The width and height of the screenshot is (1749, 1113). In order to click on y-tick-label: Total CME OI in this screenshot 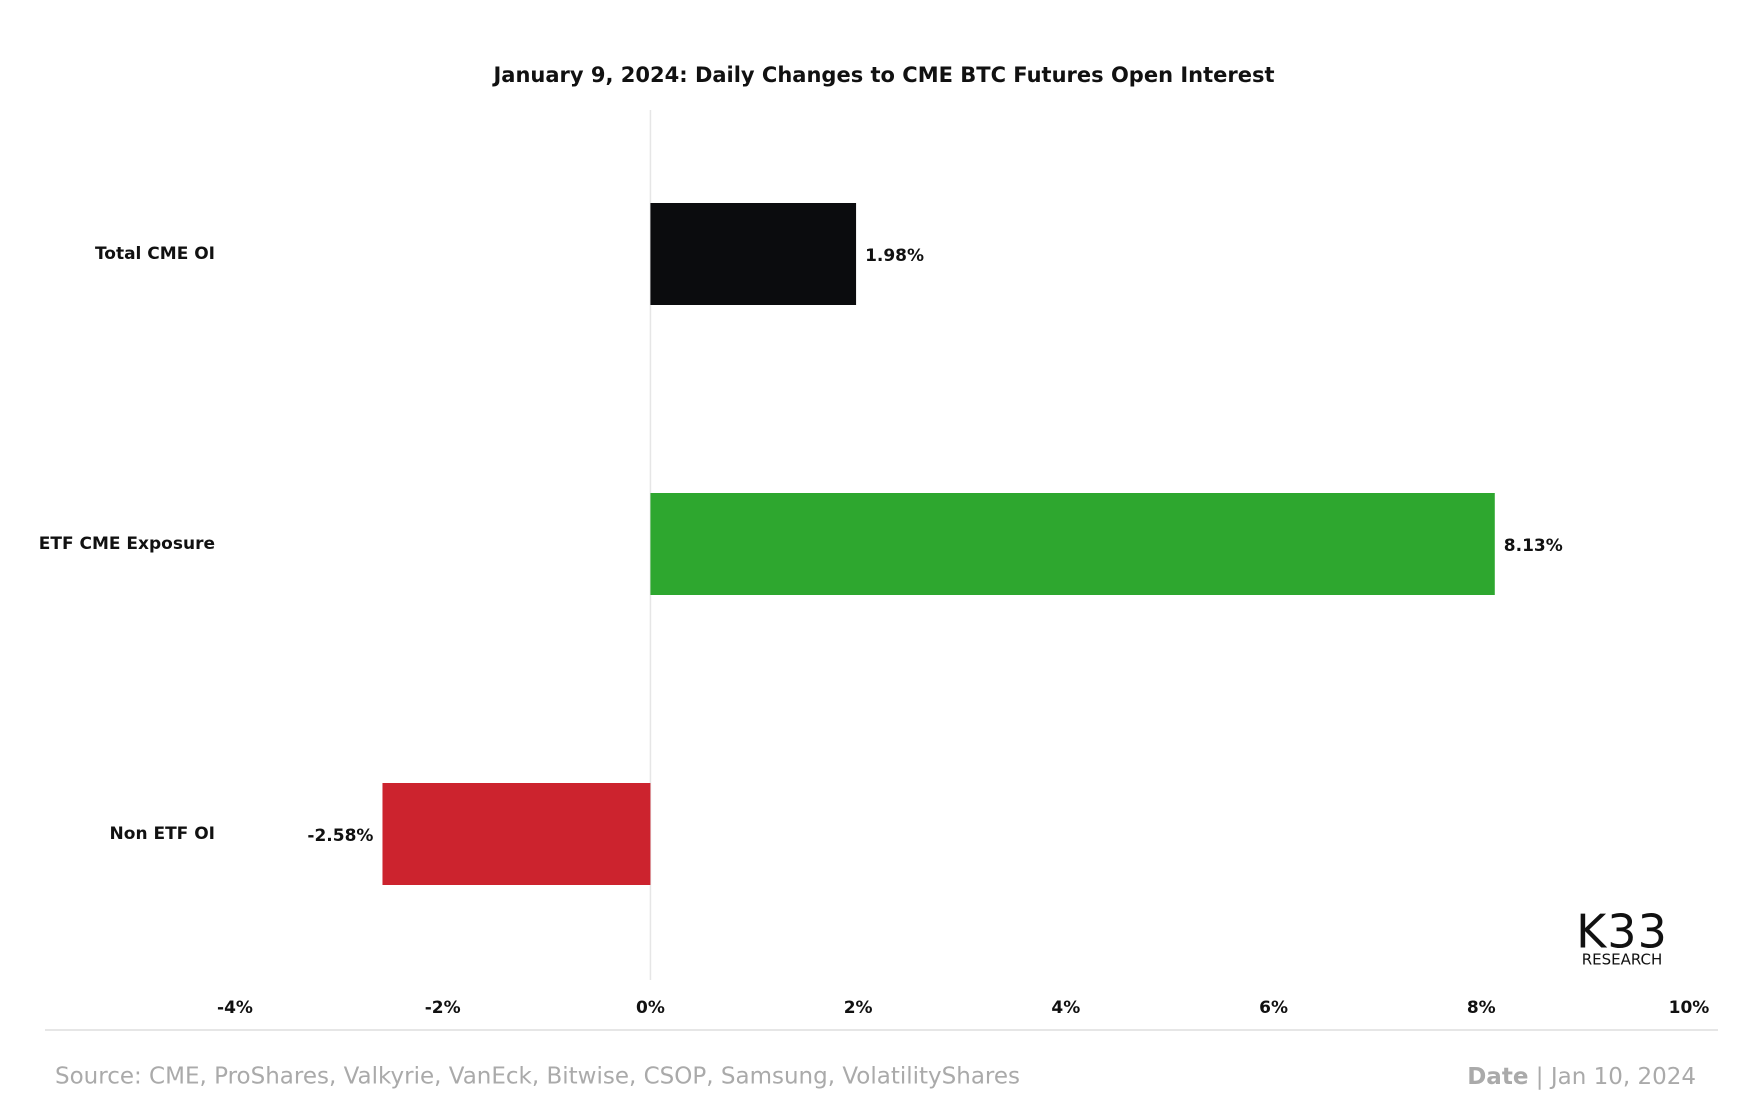, I will do `click(155, 254)`.